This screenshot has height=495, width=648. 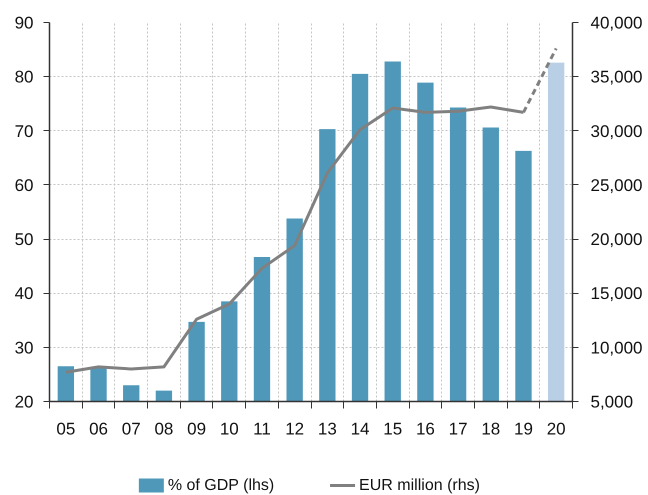 What do you see at coordinates (616, 77) in the screenshot?
I see `y2-tick-label: 35,000` at bounding box center [616, 77].